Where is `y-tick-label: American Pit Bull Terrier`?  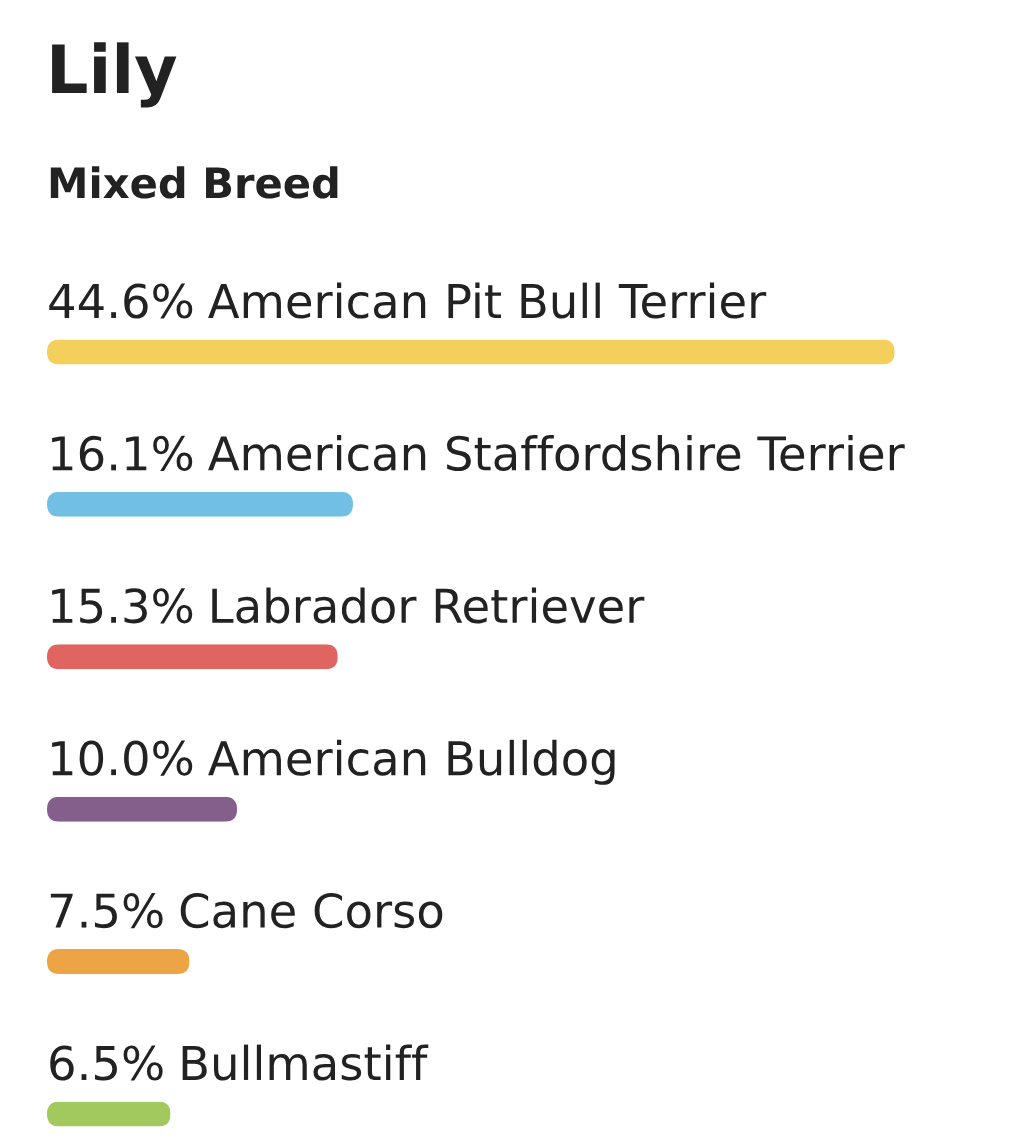
y-tick-label: American Pit Bull Terrier is located at coordinates (487, 300).